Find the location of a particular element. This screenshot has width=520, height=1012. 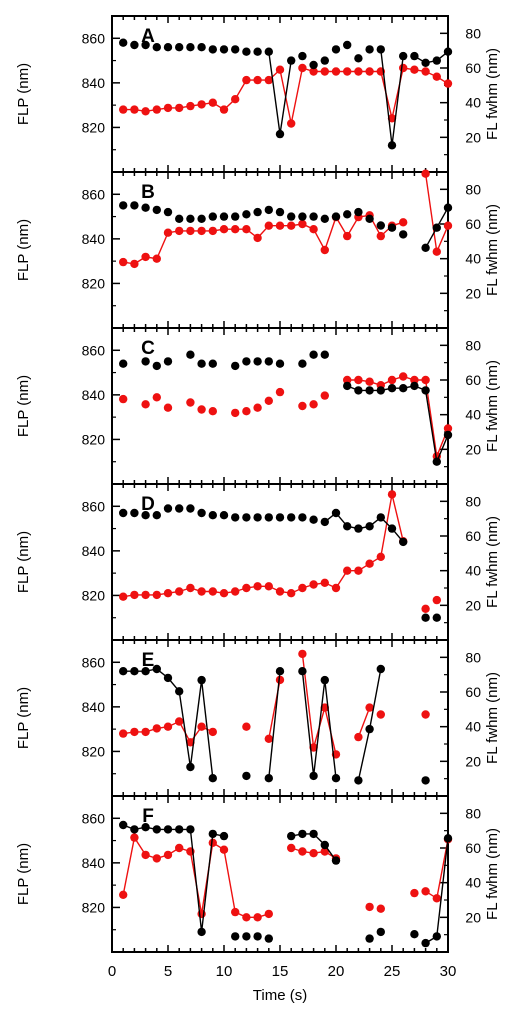

x-tick-label: 20 is located at coordinates (336, 971).